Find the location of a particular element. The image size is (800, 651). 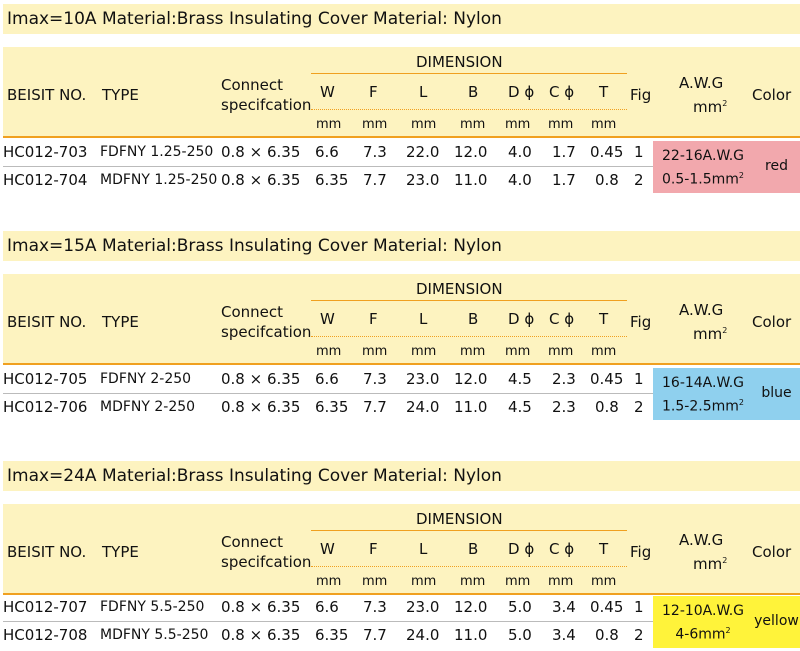

awg-color-cell: 22-16A.W.G 0.5-1.5mm2 red is located at coordinates (726, 167).